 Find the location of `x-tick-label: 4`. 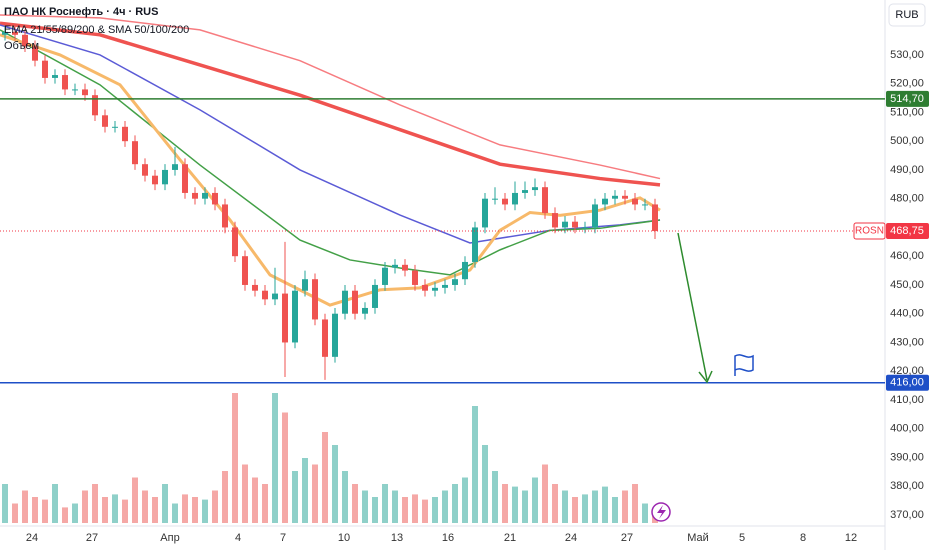

x-tick-label: 4 is located at coordinates (238, 538).